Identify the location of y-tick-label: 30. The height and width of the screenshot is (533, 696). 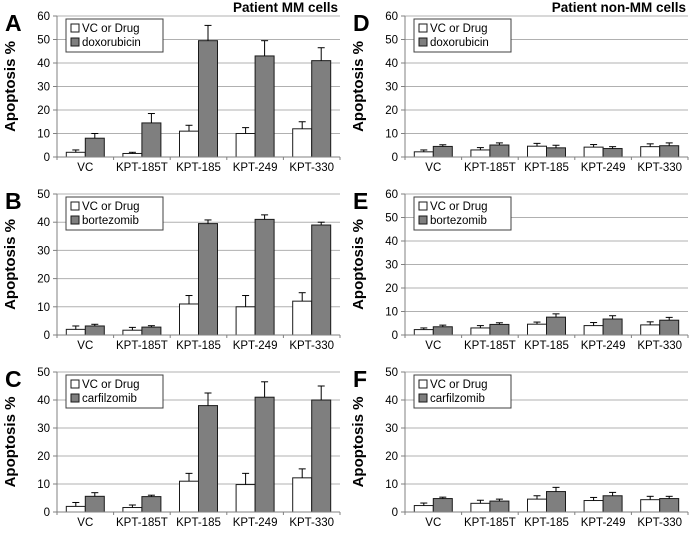
(43, 429).